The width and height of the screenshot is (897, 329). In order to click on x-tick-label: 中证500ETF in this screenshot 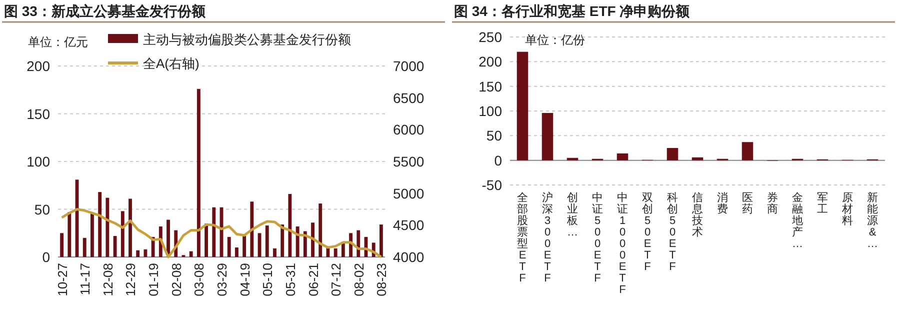, I will do `click(597, 237)`.